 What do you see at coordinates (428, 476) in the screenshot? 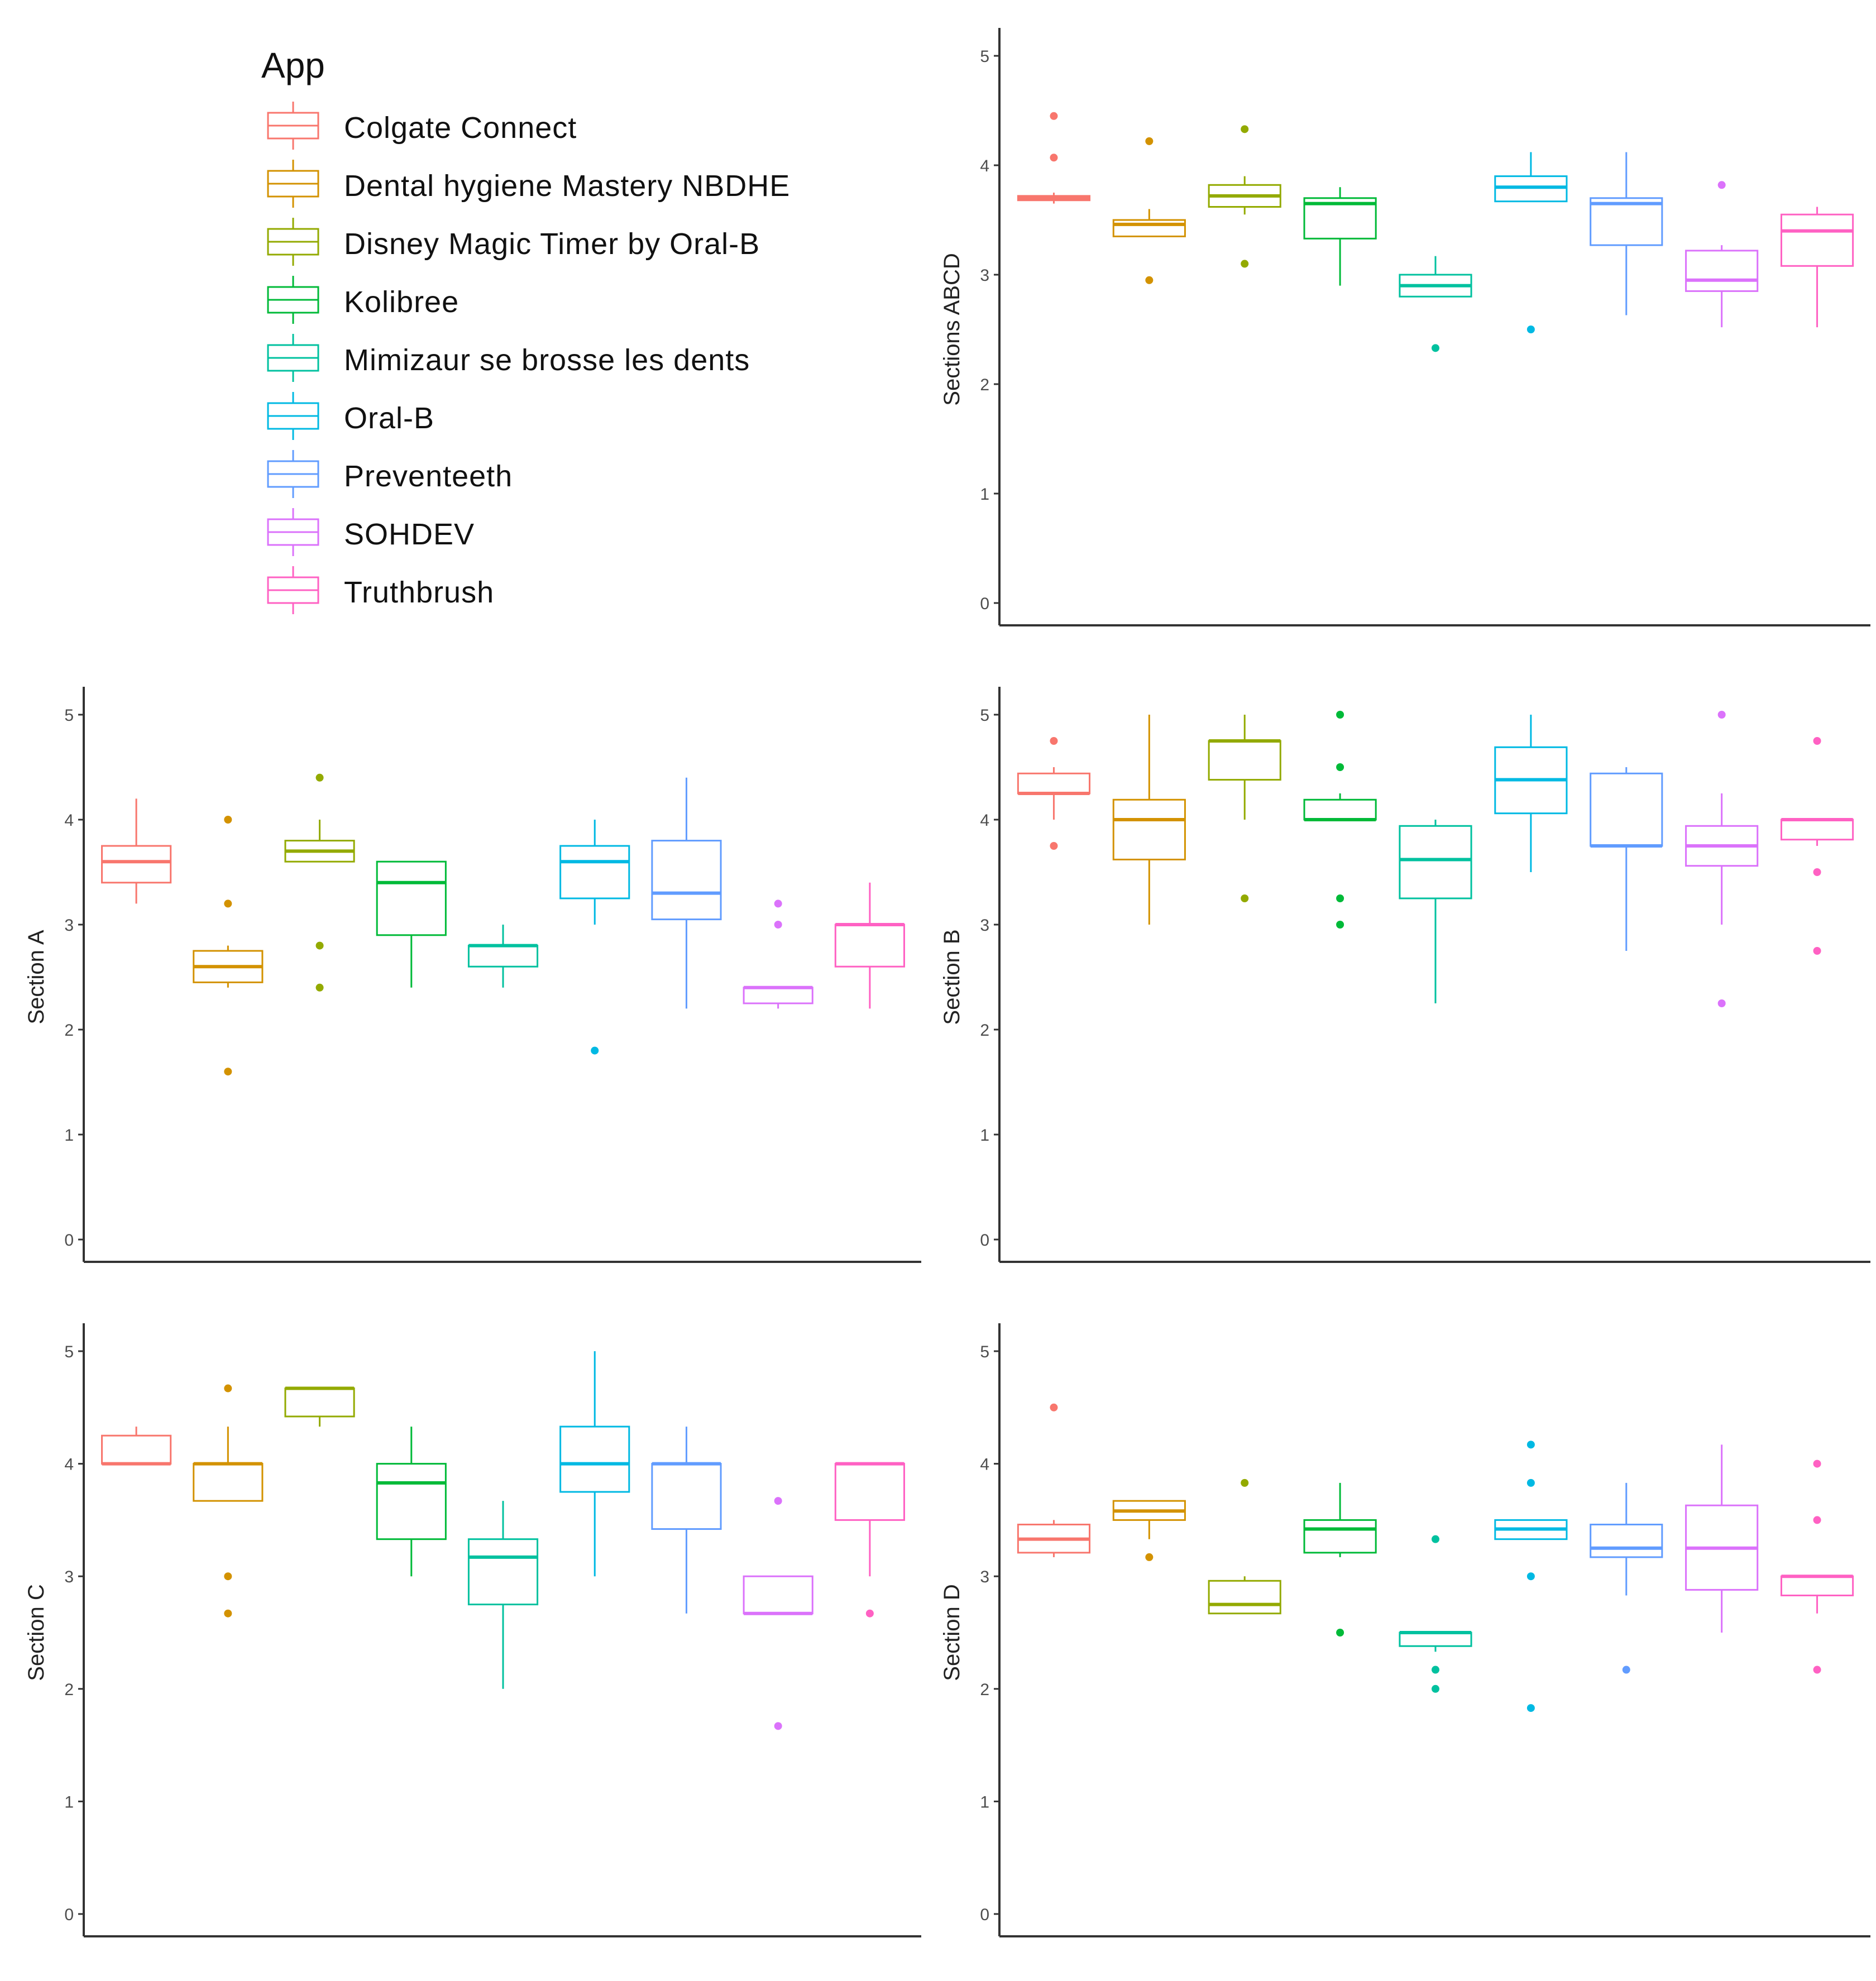
I see `legend-label: Preventeeth` at bounding box center [428, 476].